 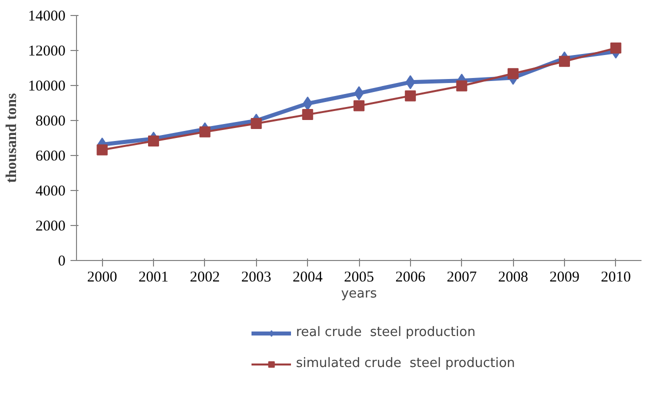 I want to click on y-tick-label: 0, so click(x=62, y=262).